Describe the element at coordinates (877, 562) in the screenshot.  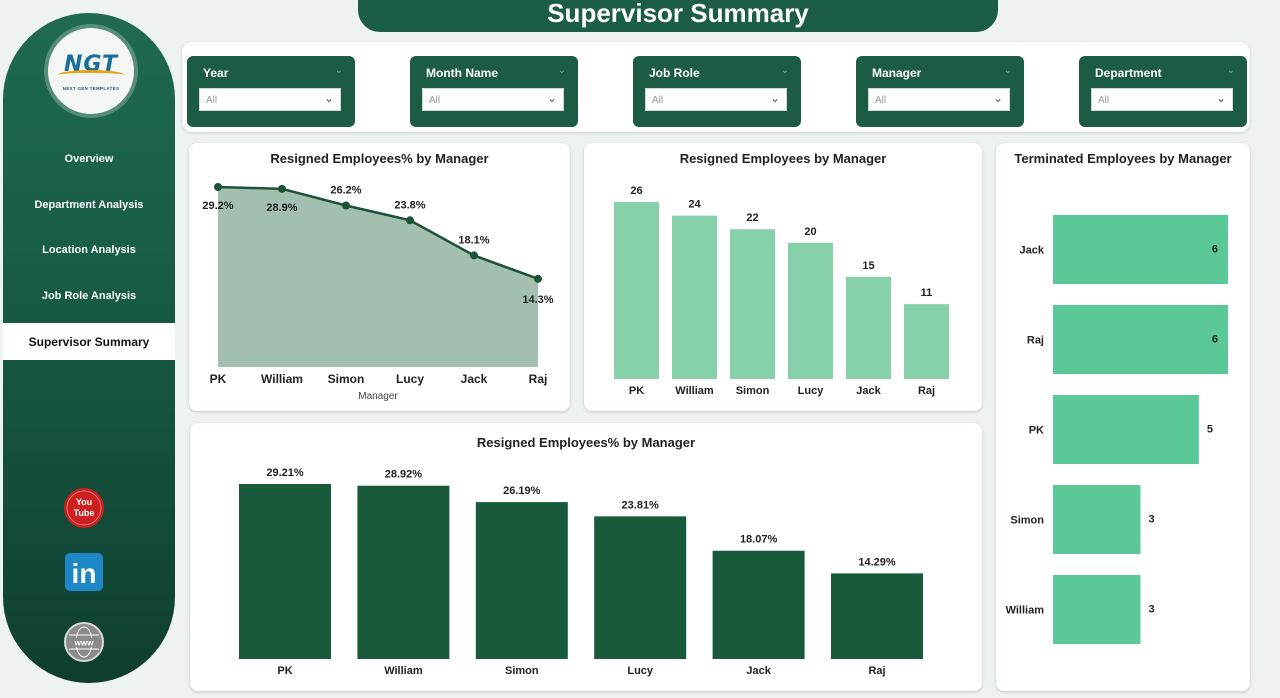
I see `data-label: 14.29%` at that location.